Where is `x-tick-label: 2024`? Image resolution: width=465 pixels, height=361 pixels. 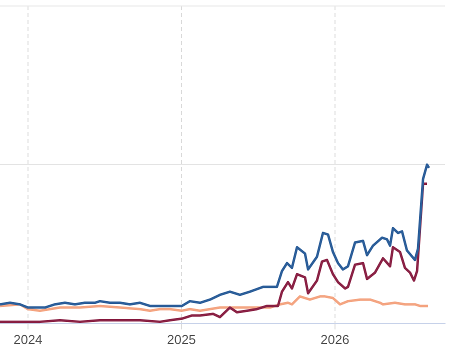 x-tick-label: 2024 is located at coordinates (27, 339).